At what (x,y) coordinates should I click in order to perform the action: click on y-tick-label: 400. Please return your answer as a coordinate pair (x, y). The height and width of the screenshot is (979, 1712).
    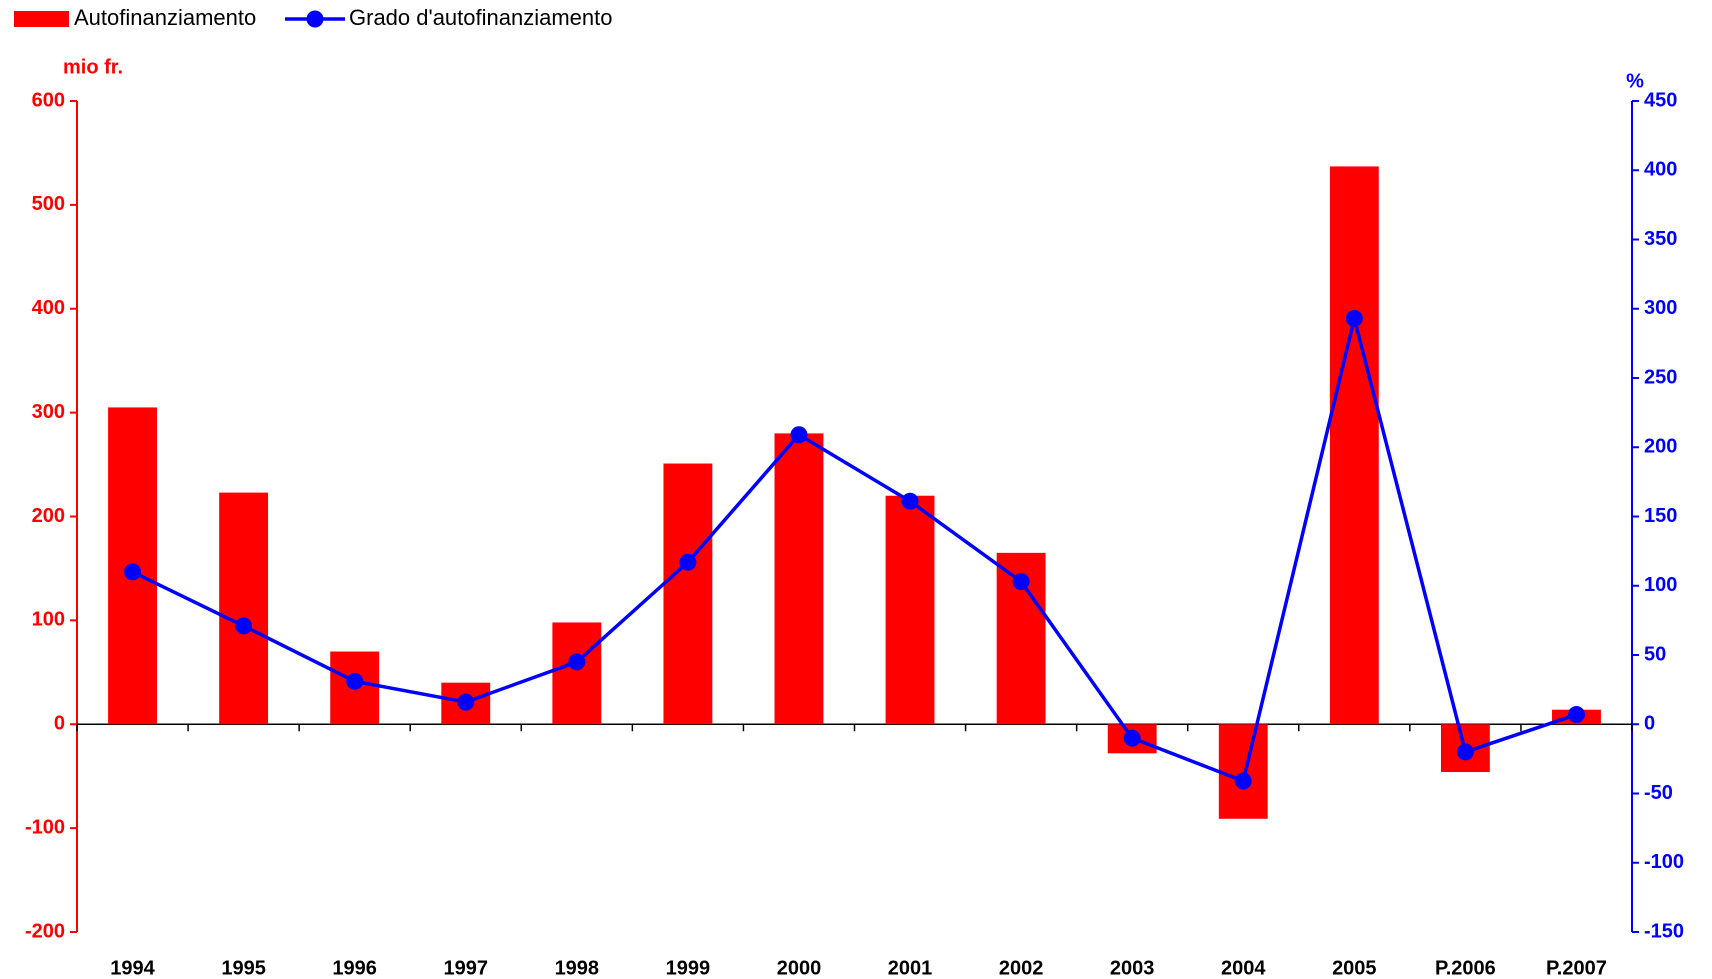
    Looking at the image, I should click on (48, 308).